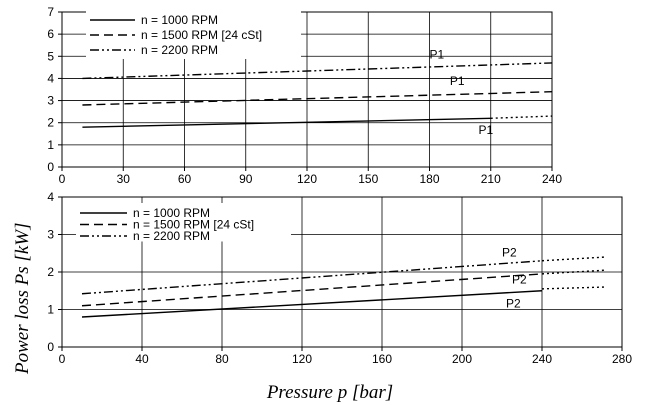  What do you see at coordinates (142, 359) in the screenshot?
I see `x-tick-label: 40` at bounding box center [142, 359].